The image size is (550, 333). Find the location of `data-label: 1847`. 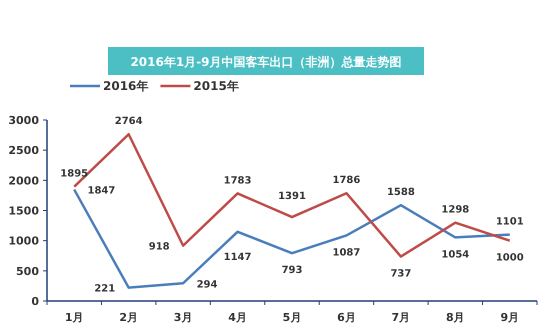

data-label: 1847 is located at coordinates (102, 191).